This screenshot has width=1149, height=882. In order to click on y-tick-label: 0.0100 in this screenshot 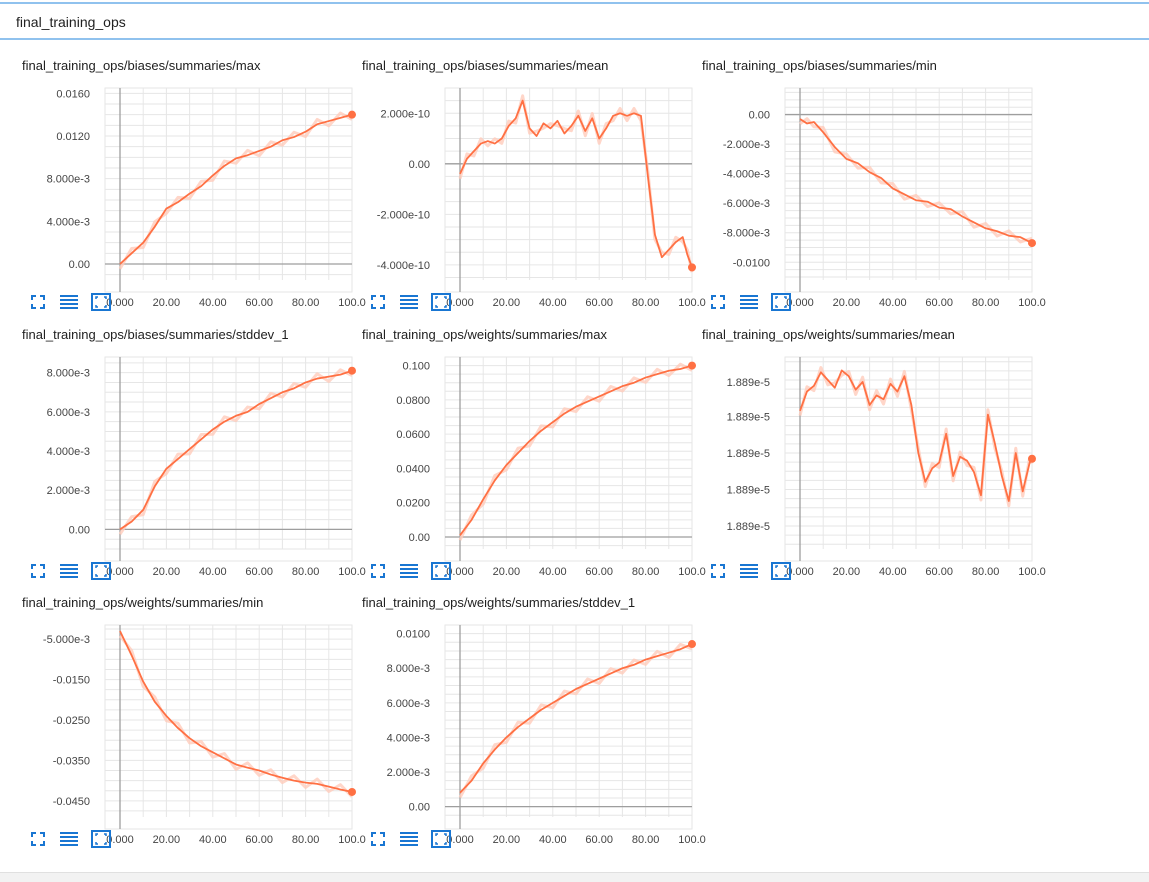, I will do `click(413, 635)`.